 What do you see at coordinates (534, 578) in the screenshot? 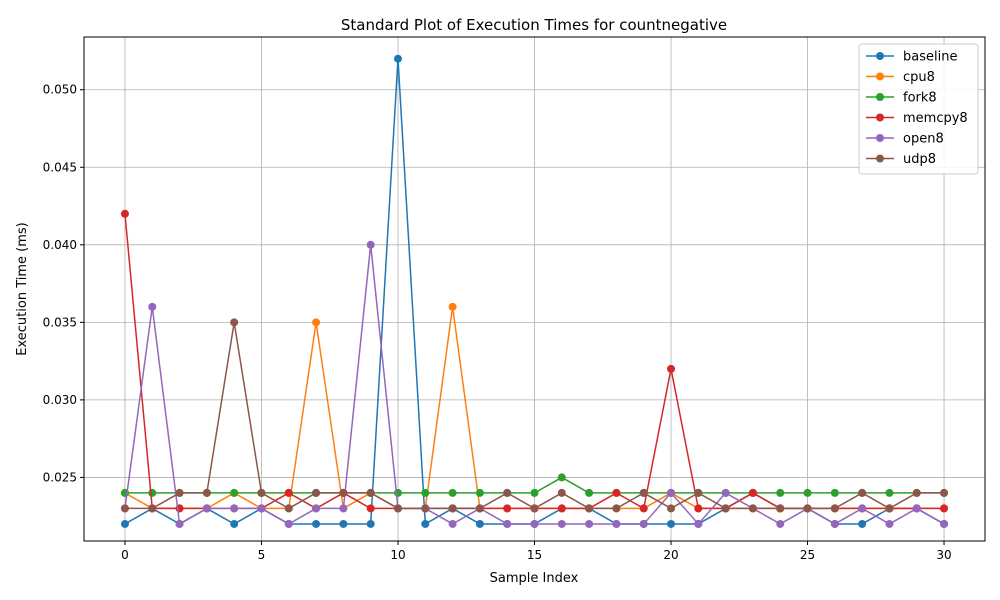
I see `x-axis-title: Sample Index` at bounding box center [534, 578].